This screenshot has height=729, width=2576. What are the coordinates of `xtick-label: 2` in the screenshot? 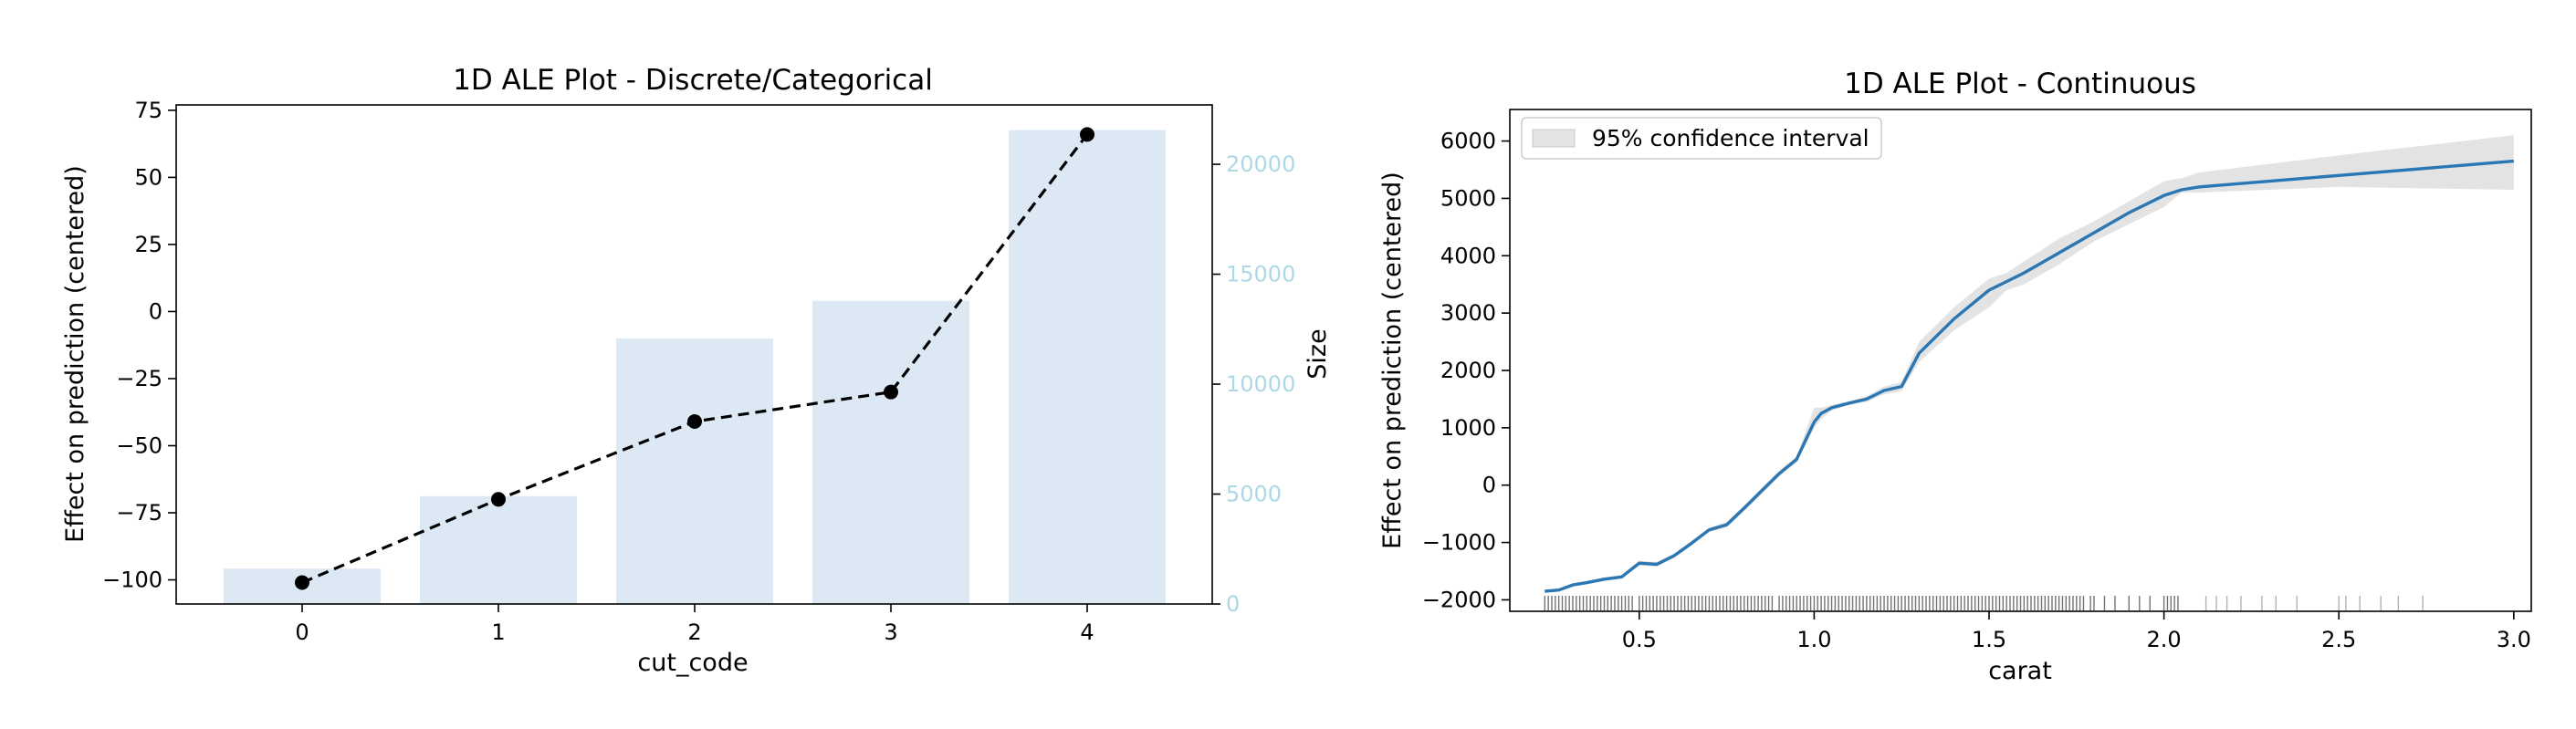 It's located at (694, 633).